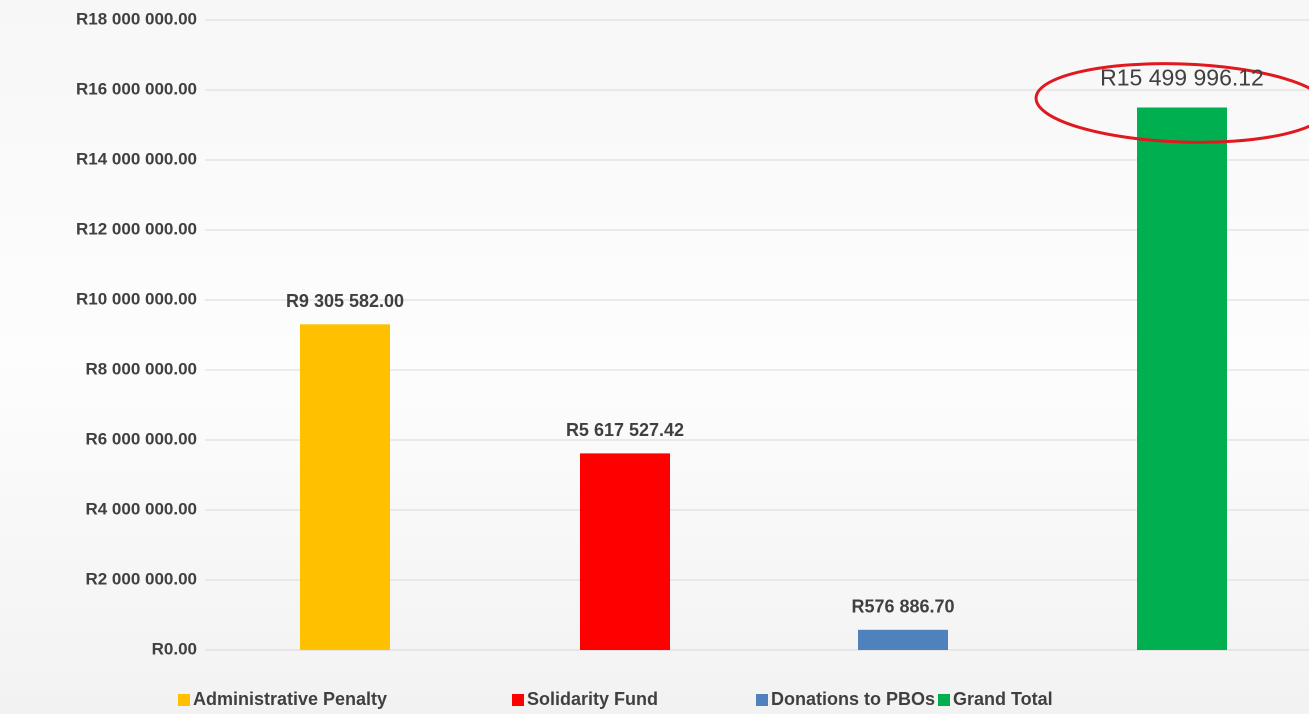 The height and width of the screenshot is (714, 1309). Describe the element at coordinates (136, 88) in the screenshot. I see `y-tick-label: R16 000 000.00` at that location.